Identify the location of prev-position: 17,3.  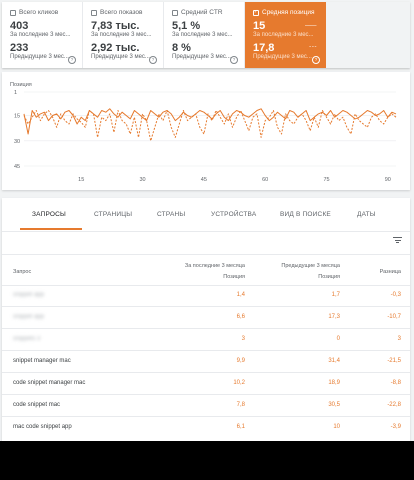
(334, 317).